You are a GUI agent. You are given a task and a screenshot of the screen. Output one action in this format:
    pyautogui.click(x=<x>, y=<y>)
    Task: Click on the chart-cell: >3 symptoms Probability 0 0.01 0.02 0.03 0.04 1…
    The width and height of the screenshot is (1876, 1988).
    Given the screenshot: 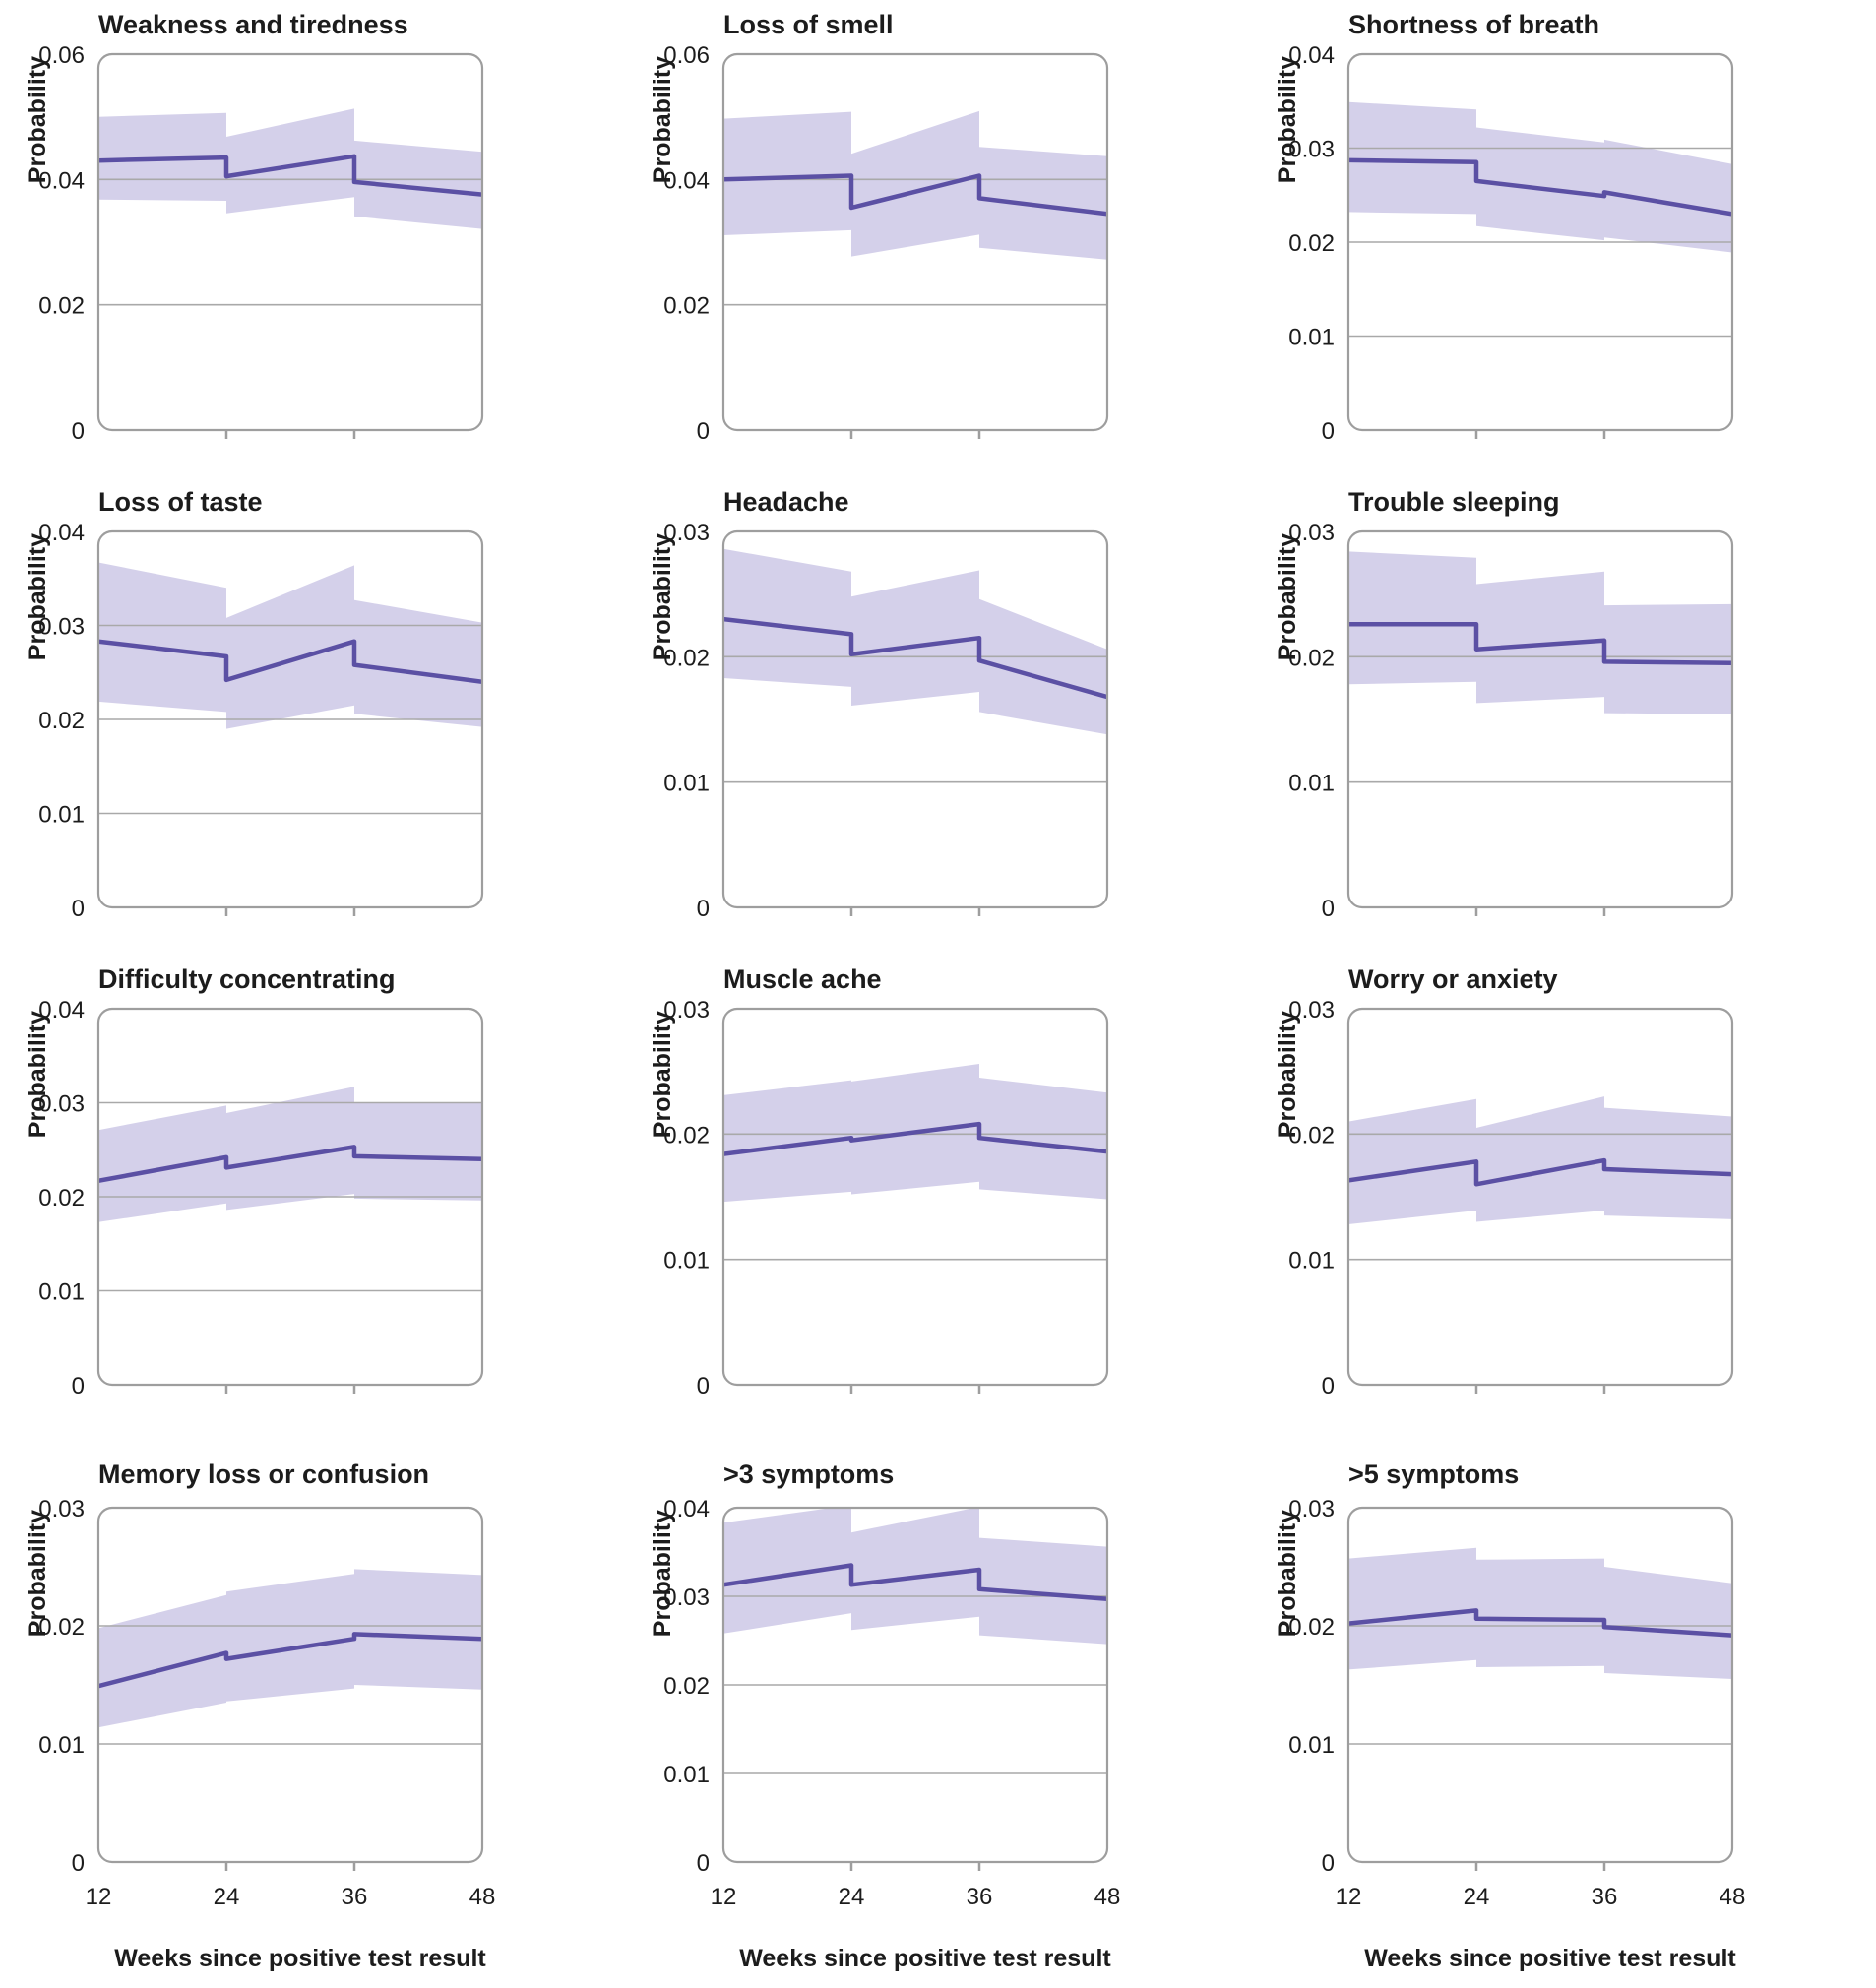 What is the action you would take?
    pyautogui.click(x=937, y=1710)
    